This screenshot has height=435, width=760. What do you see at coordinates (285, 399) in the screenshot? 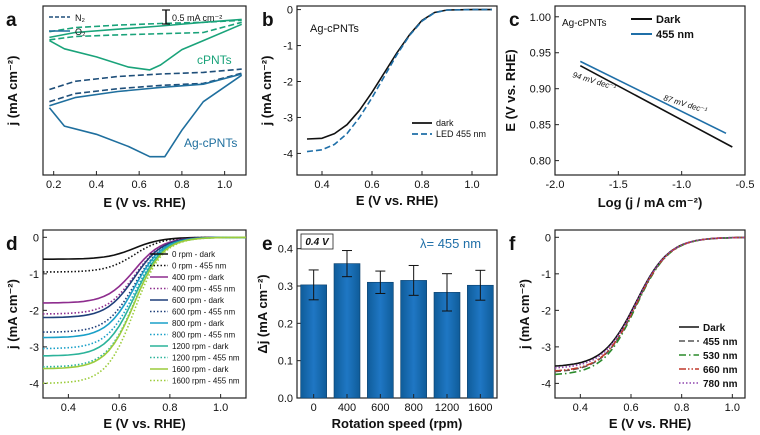
I see `y-tick-label: 0.0` at bounding box center [285, 399].